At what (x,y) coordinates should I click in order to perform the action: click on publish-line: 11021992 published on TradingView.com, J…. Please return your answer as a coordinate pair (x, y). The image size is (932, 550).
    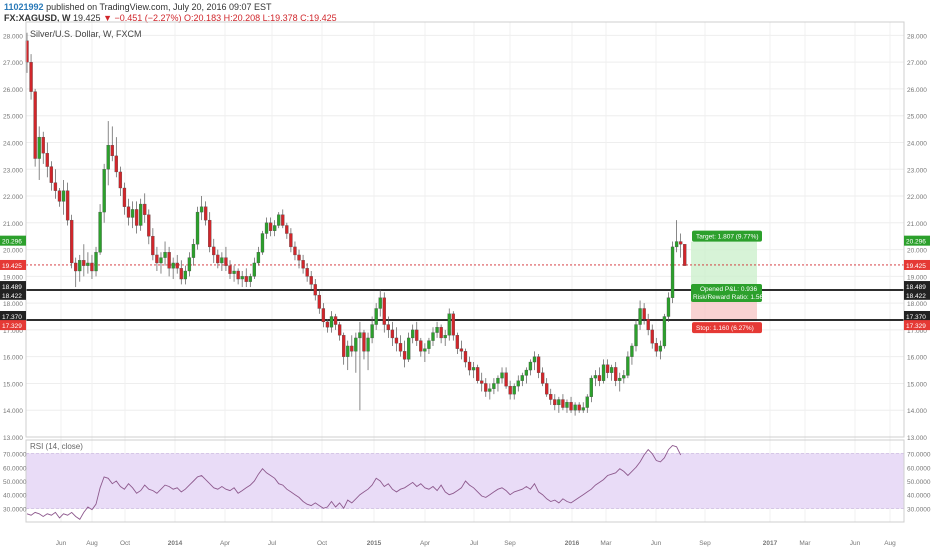
    Looking at the image, I should click on (170, 7).